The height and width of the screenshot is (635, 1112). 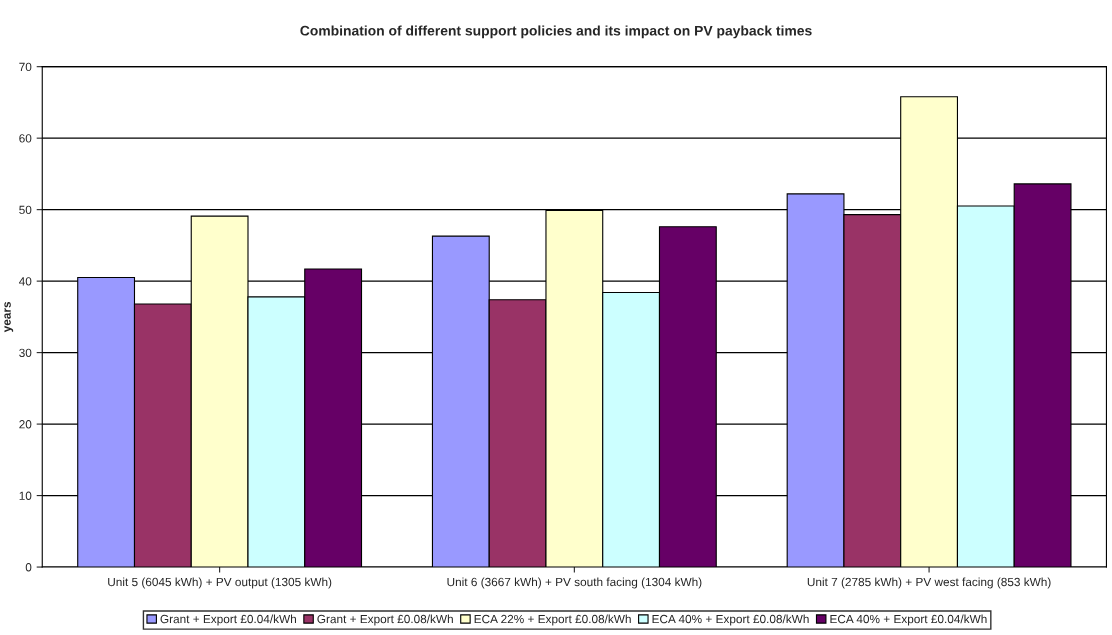 What do you see at coordinates (28, 567) in the screenshot?
I see `y-tick-label: 0` at bounding box center [28, 567].